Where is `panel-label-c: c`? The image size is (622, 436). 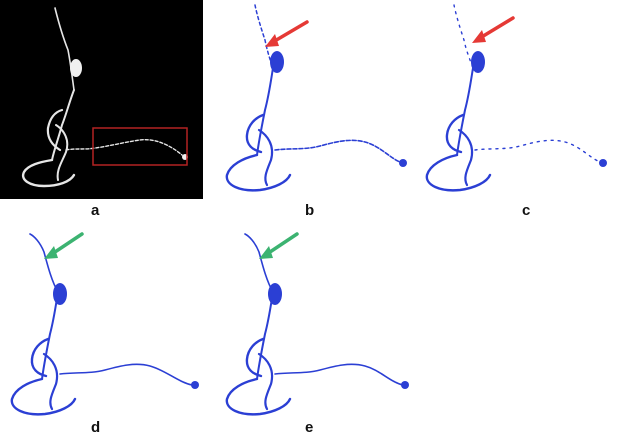
panel-label-c: c is located at coordinates (526, 210).